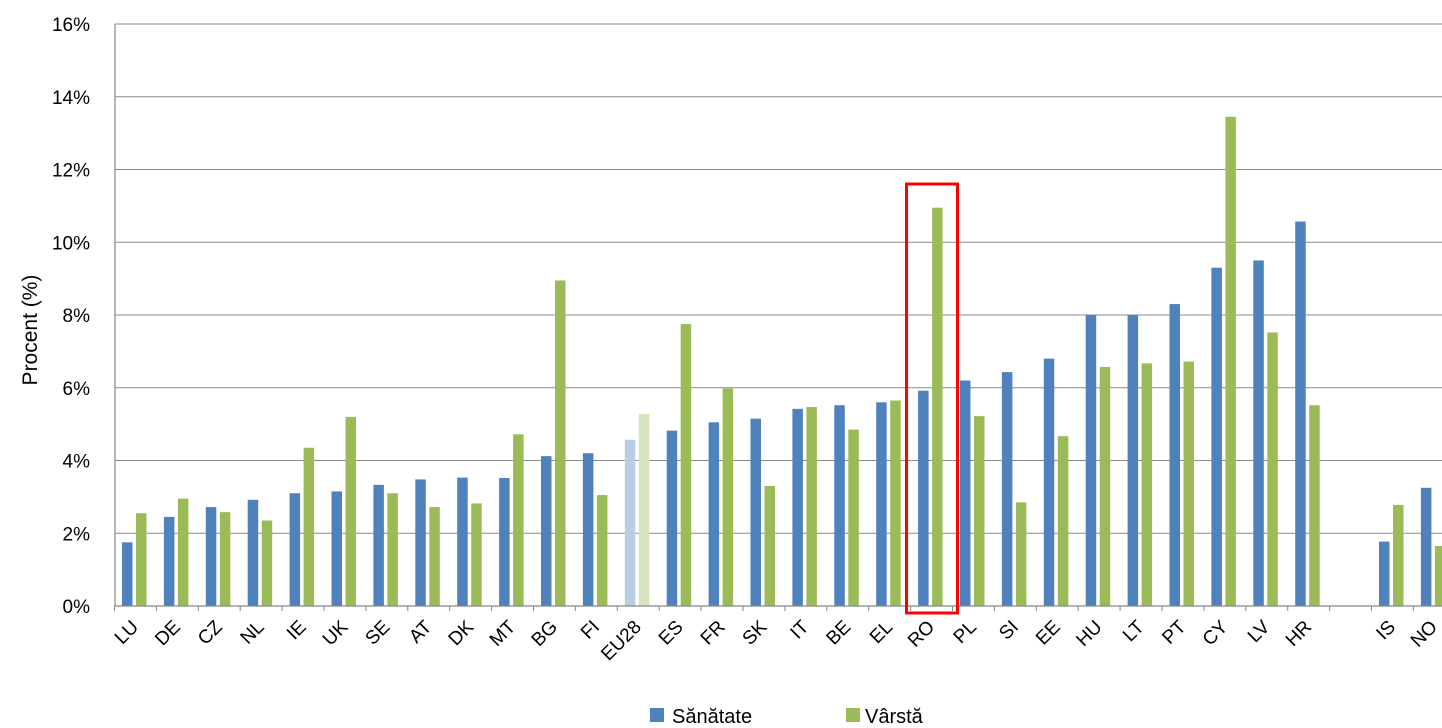 Image resolution: width=1442 pixels, height=728 pixels. I want to click on bar-de-varsta, so click(183, 552).